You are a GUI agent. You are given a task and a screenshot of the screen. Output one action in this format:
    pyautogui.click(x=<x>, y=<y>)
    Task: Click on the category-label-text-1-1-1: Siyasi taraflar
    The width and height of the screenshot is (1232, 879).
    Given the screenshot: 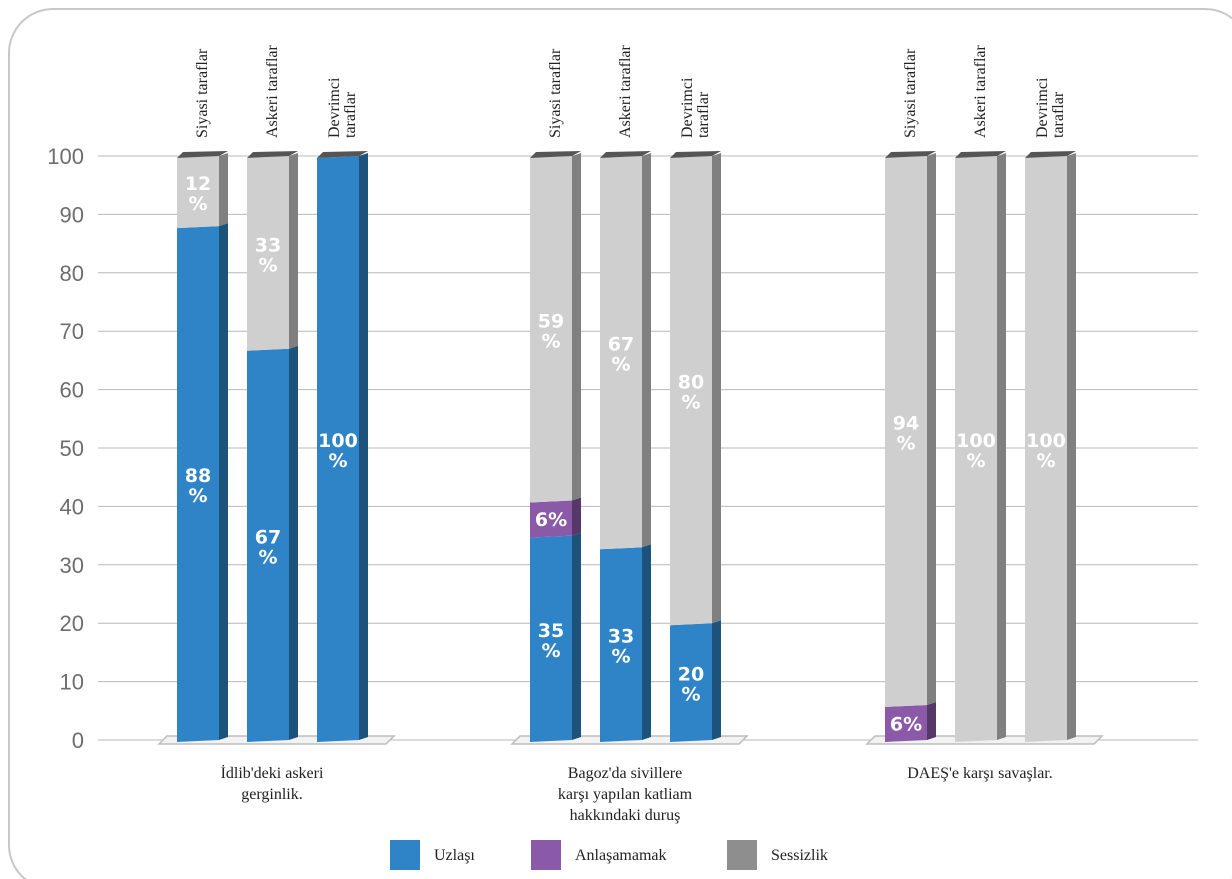 What is the action you would take?
    pyautogui.click(x=202, y=93)
    